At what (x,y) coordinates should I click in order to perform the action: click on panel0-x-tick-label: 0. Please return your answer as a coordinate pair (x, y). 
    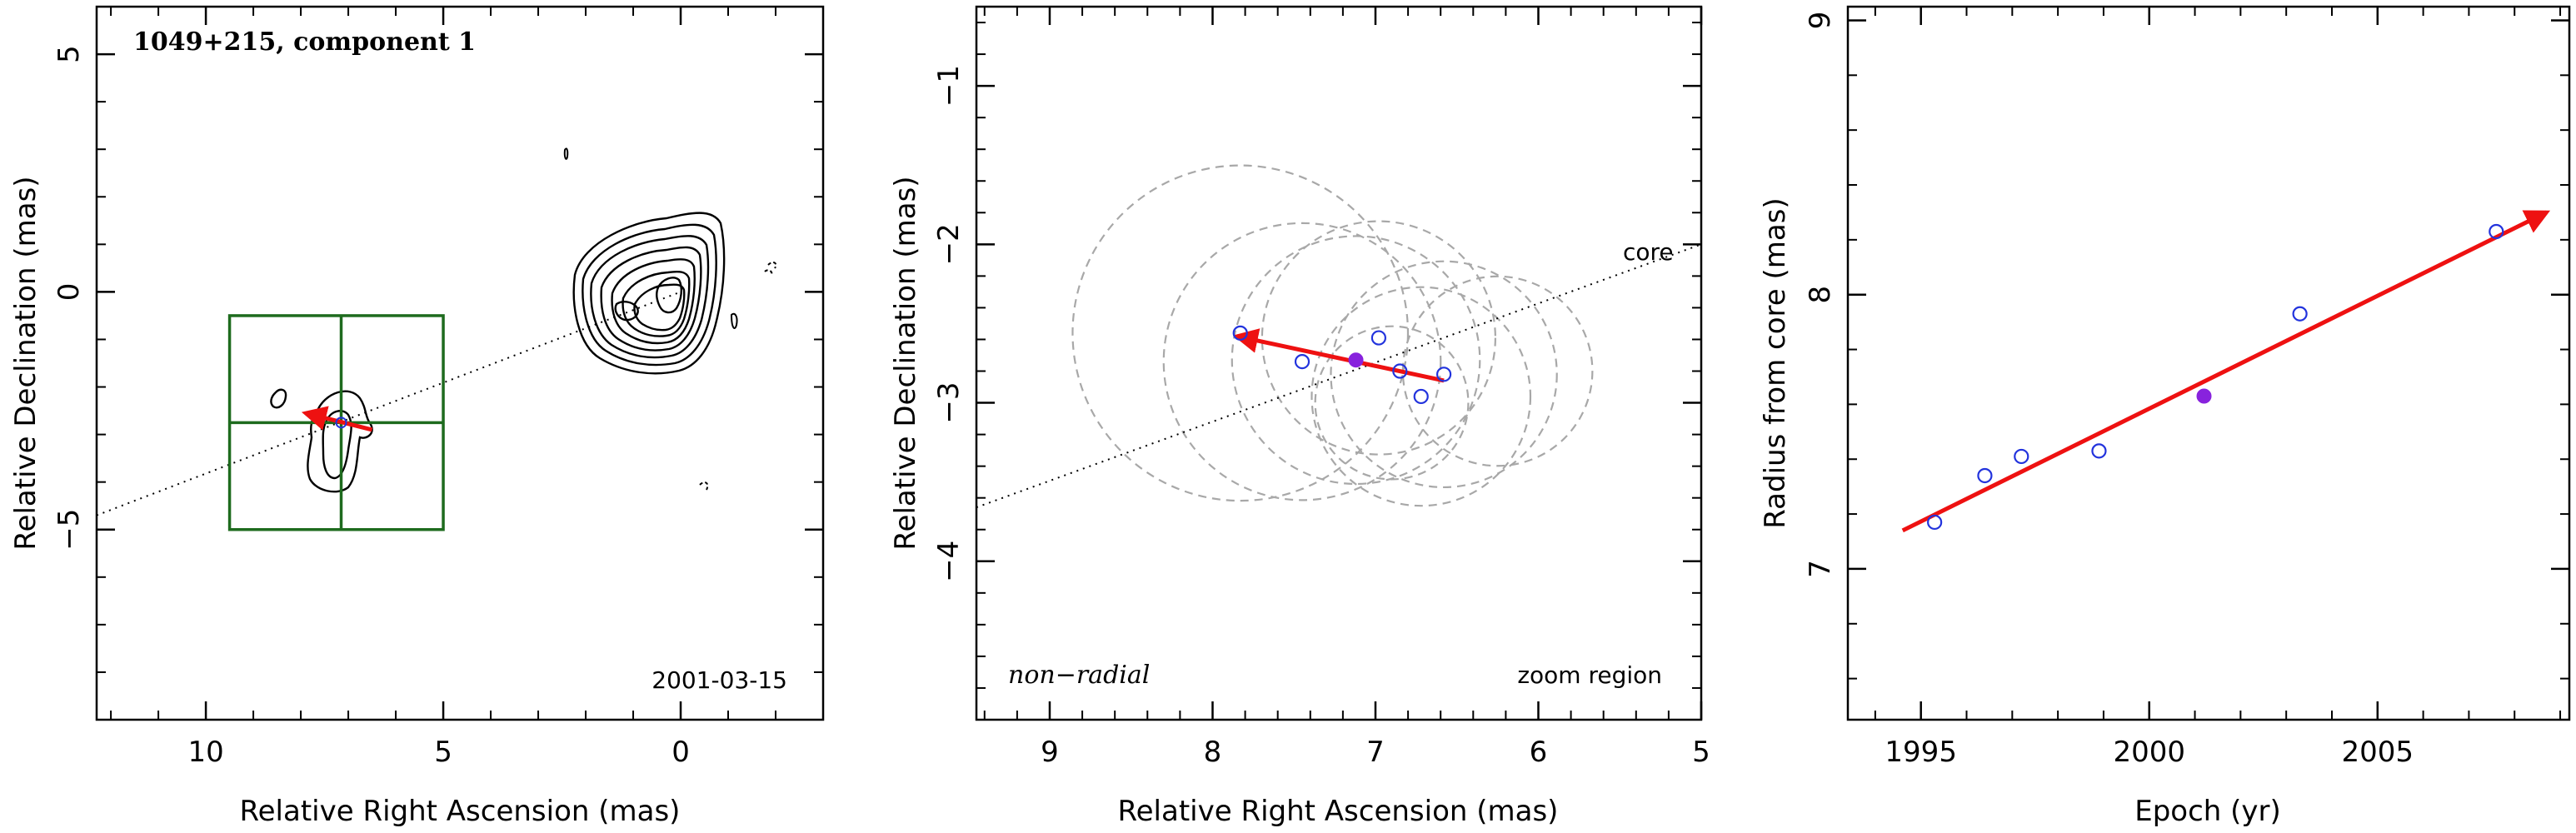
    Looking at the image, I should click on (680, 752).